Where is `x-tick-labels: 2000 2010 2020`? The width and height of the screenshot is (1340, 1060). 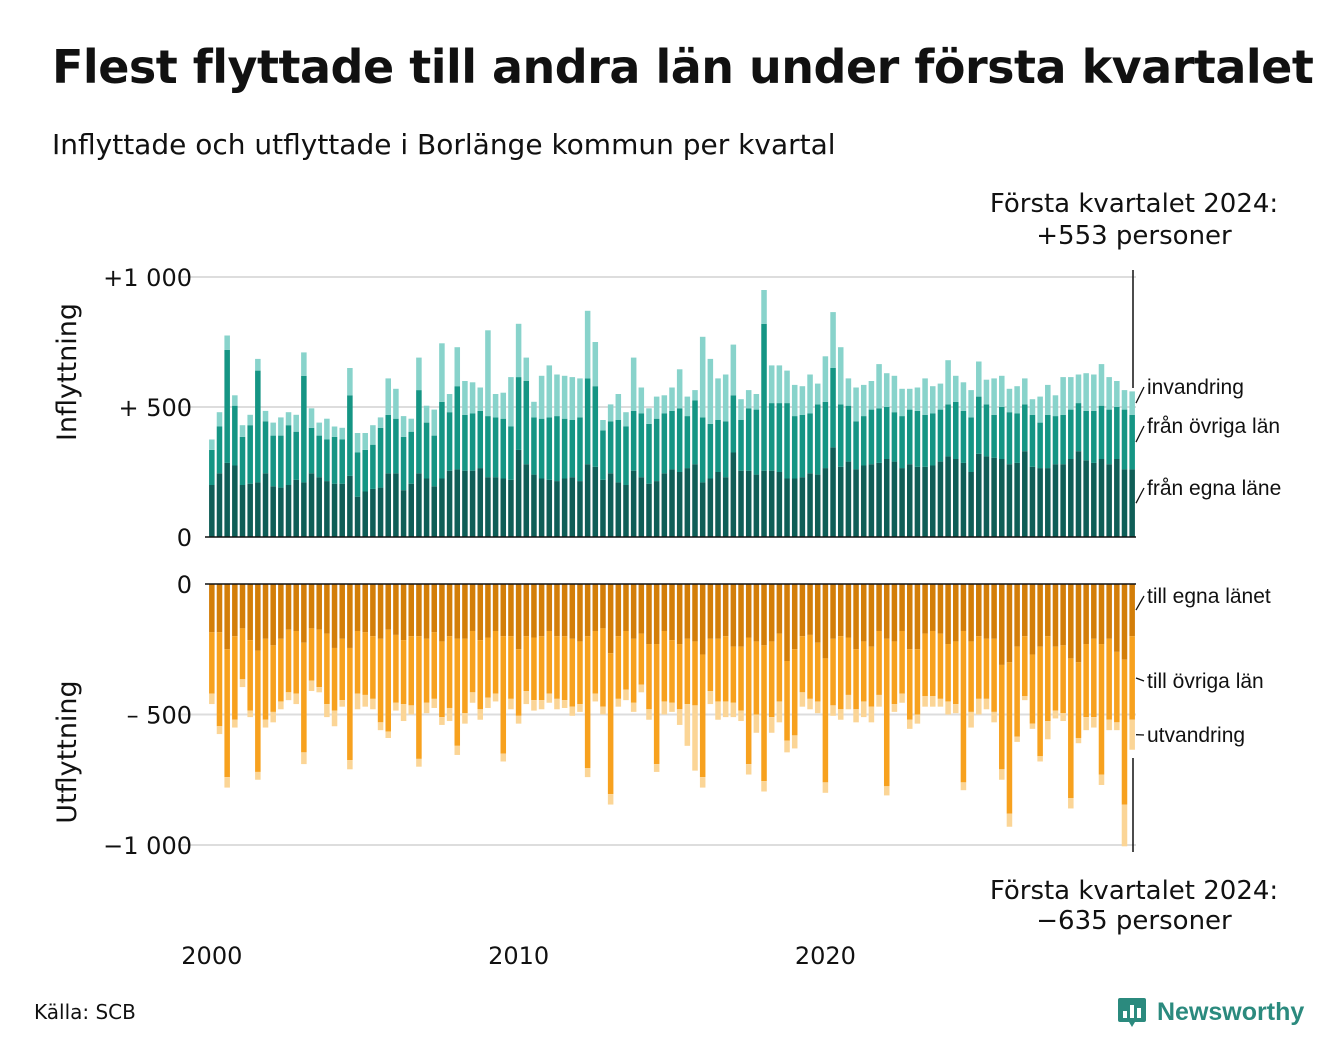 x-tick-labels: 2000 2010 2020 is located at coordinates (518, 956).